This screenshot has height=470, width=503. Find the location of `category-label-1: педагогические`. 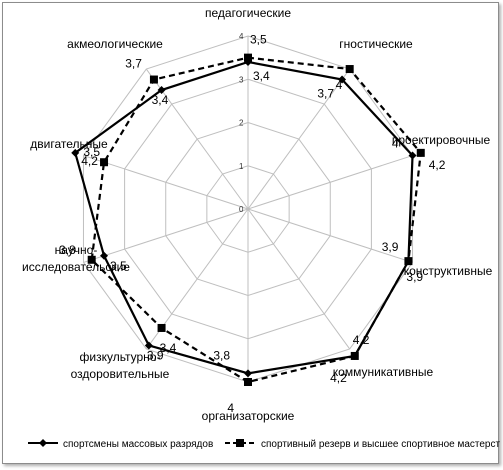

category-label-1: педагогические is located at coordinates (248, 13).